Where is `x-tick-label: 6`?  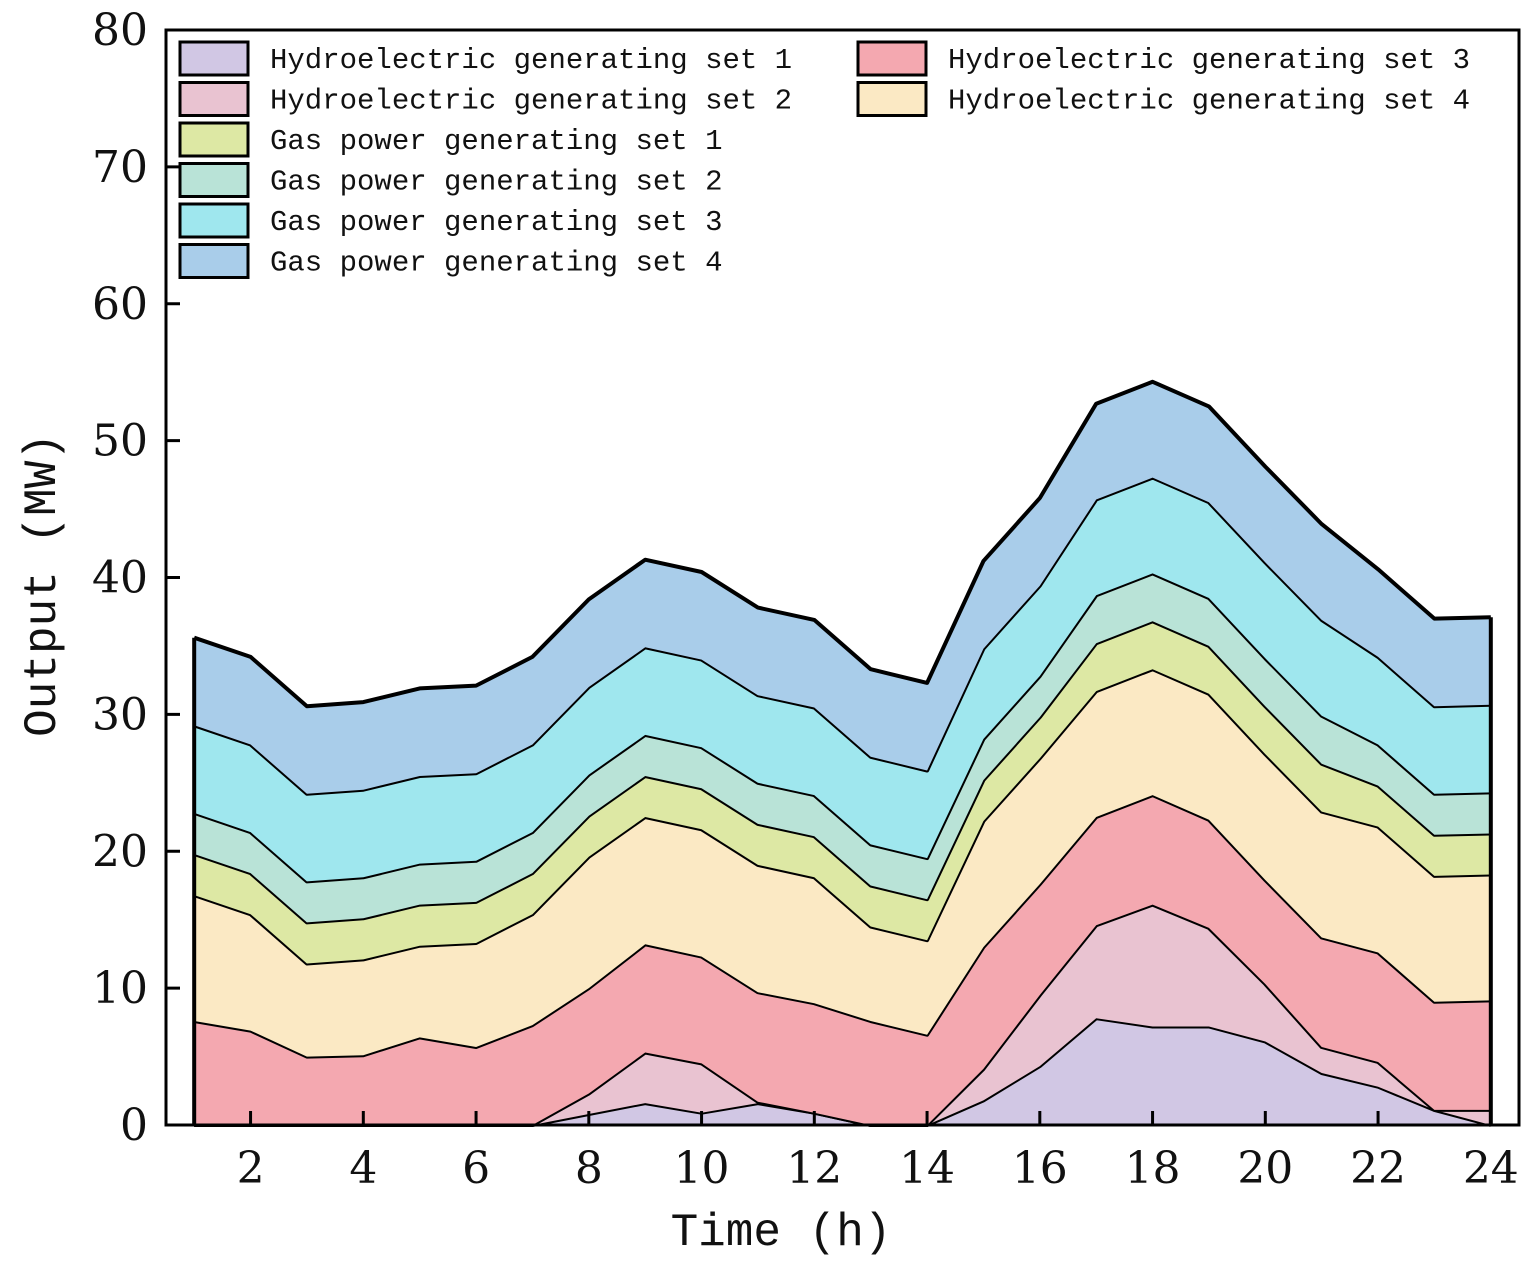 x-tick-label: 6 is located at coordinates (476, 1168).